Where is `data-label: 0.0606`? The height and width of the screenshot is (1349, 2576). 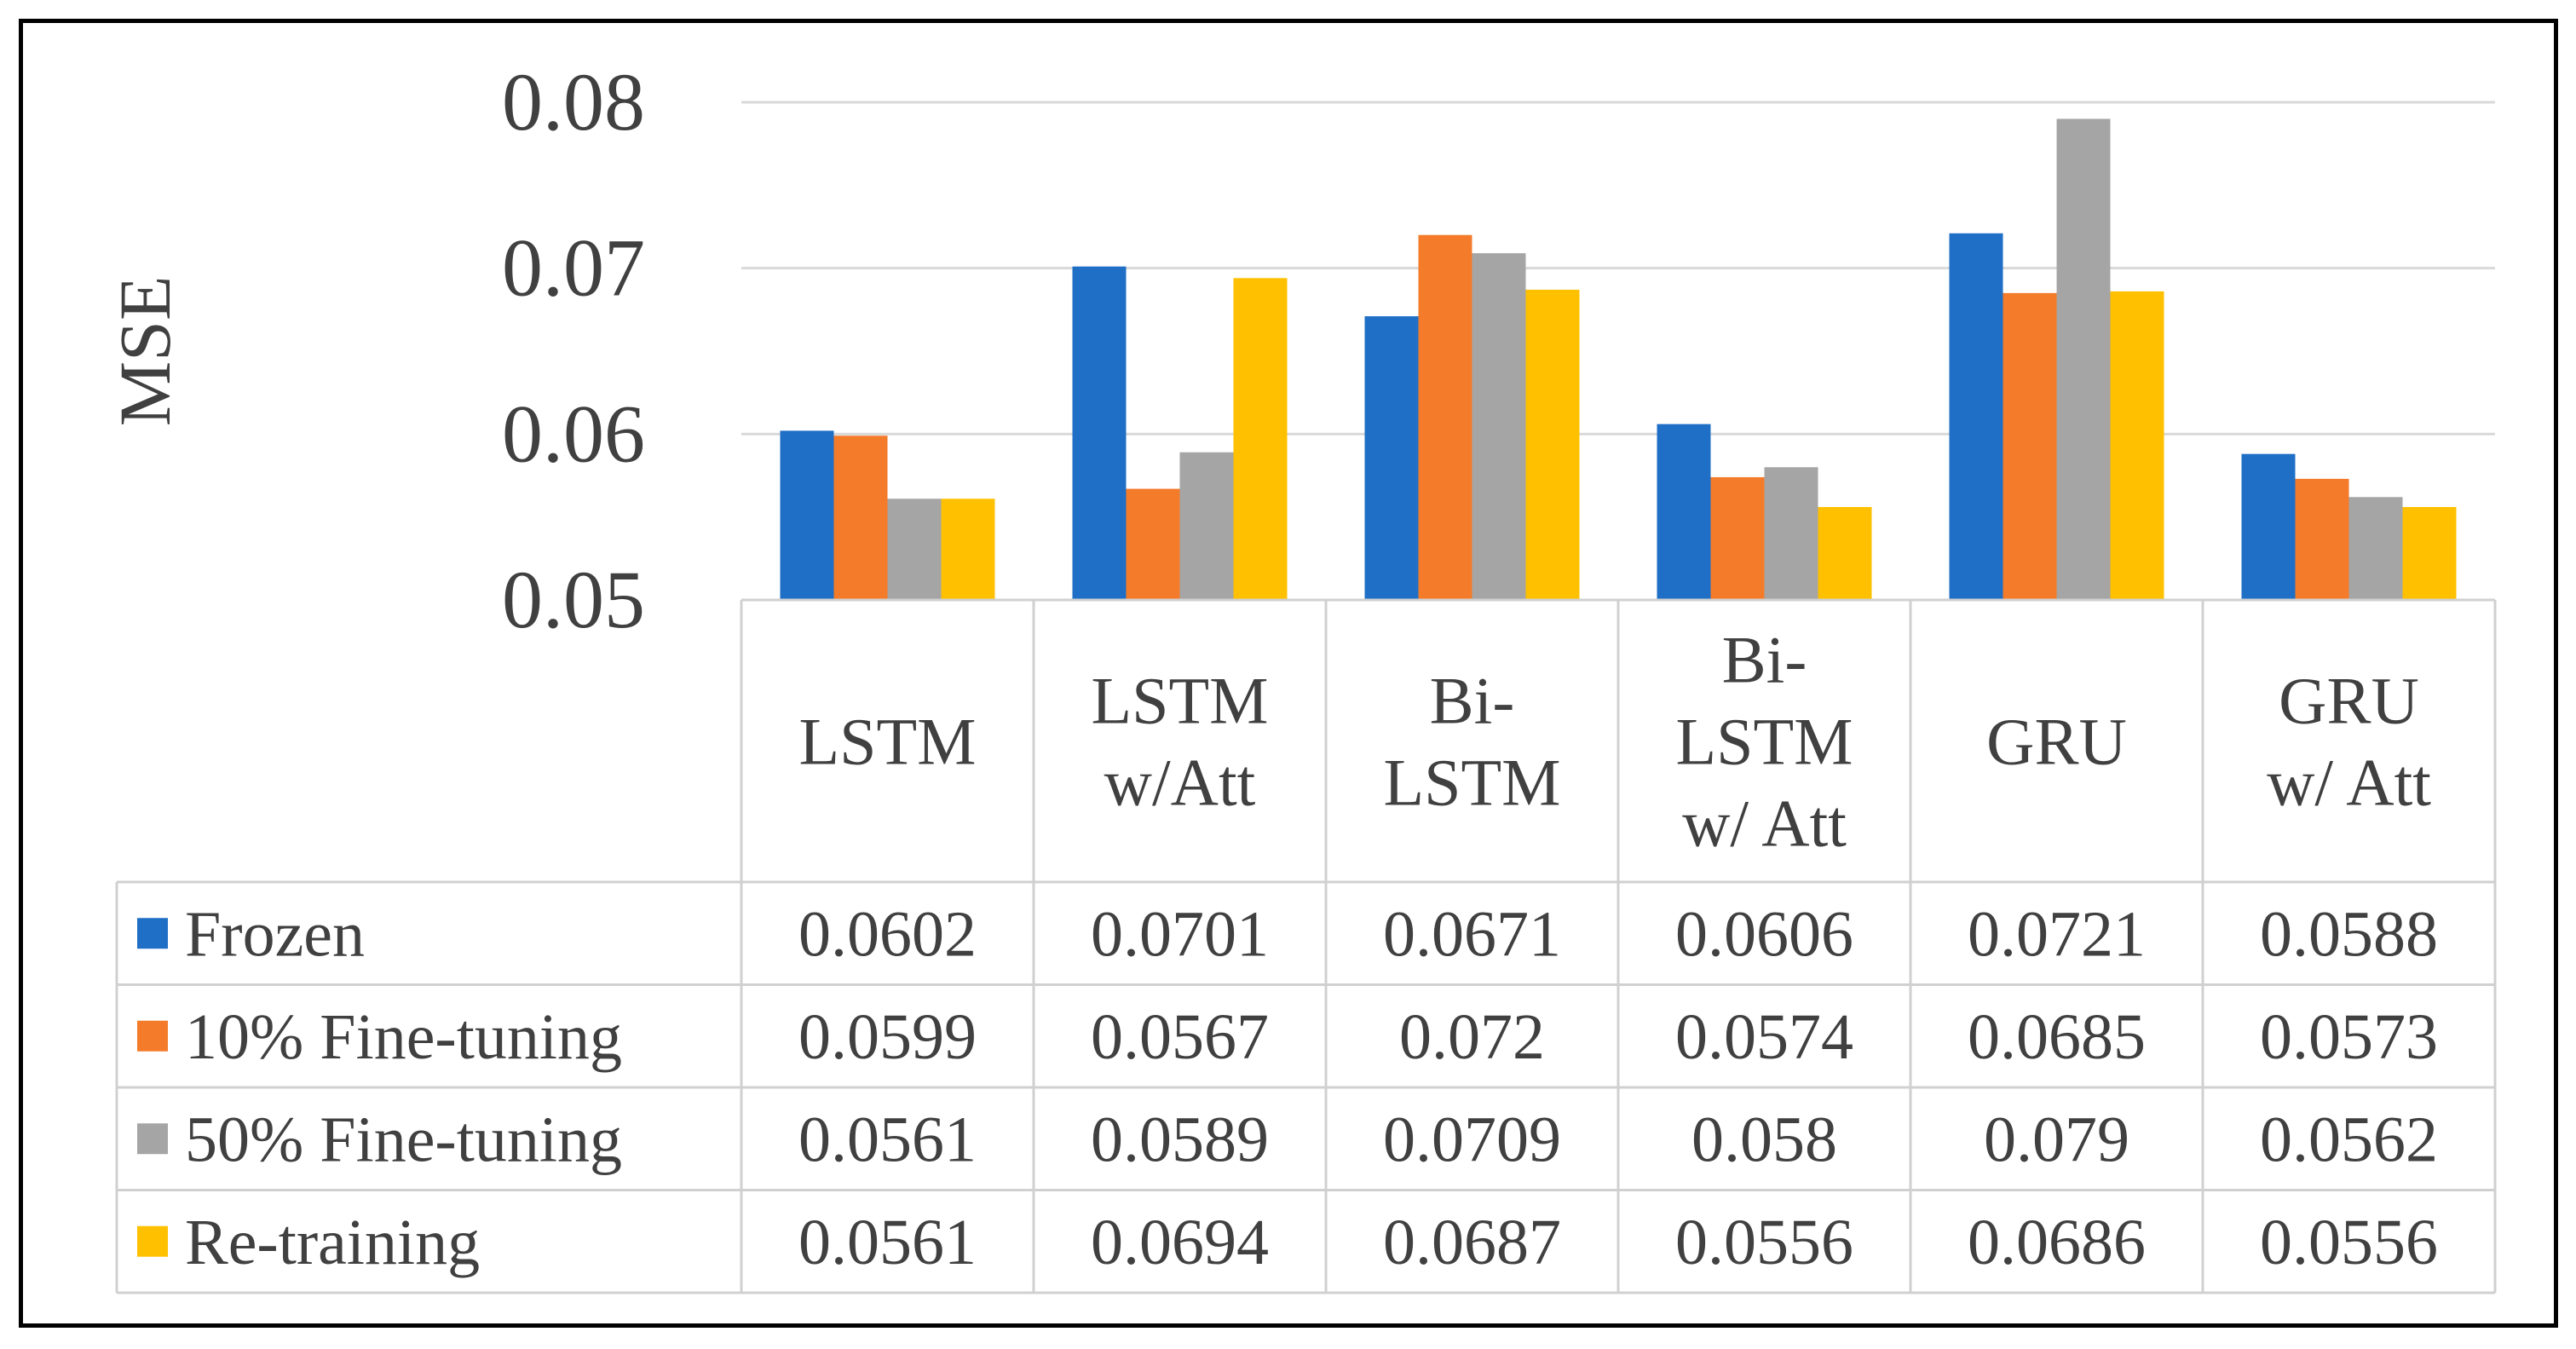
data-label: 0.0606 is located at coordinates (1764, 934).